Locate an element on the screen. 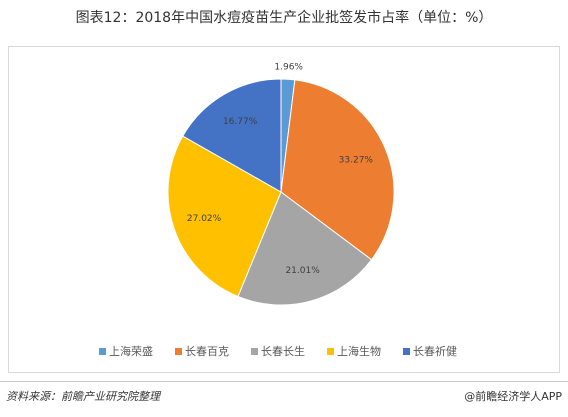  legend-label: 长春祈健 is located at coordinates (435, 351).